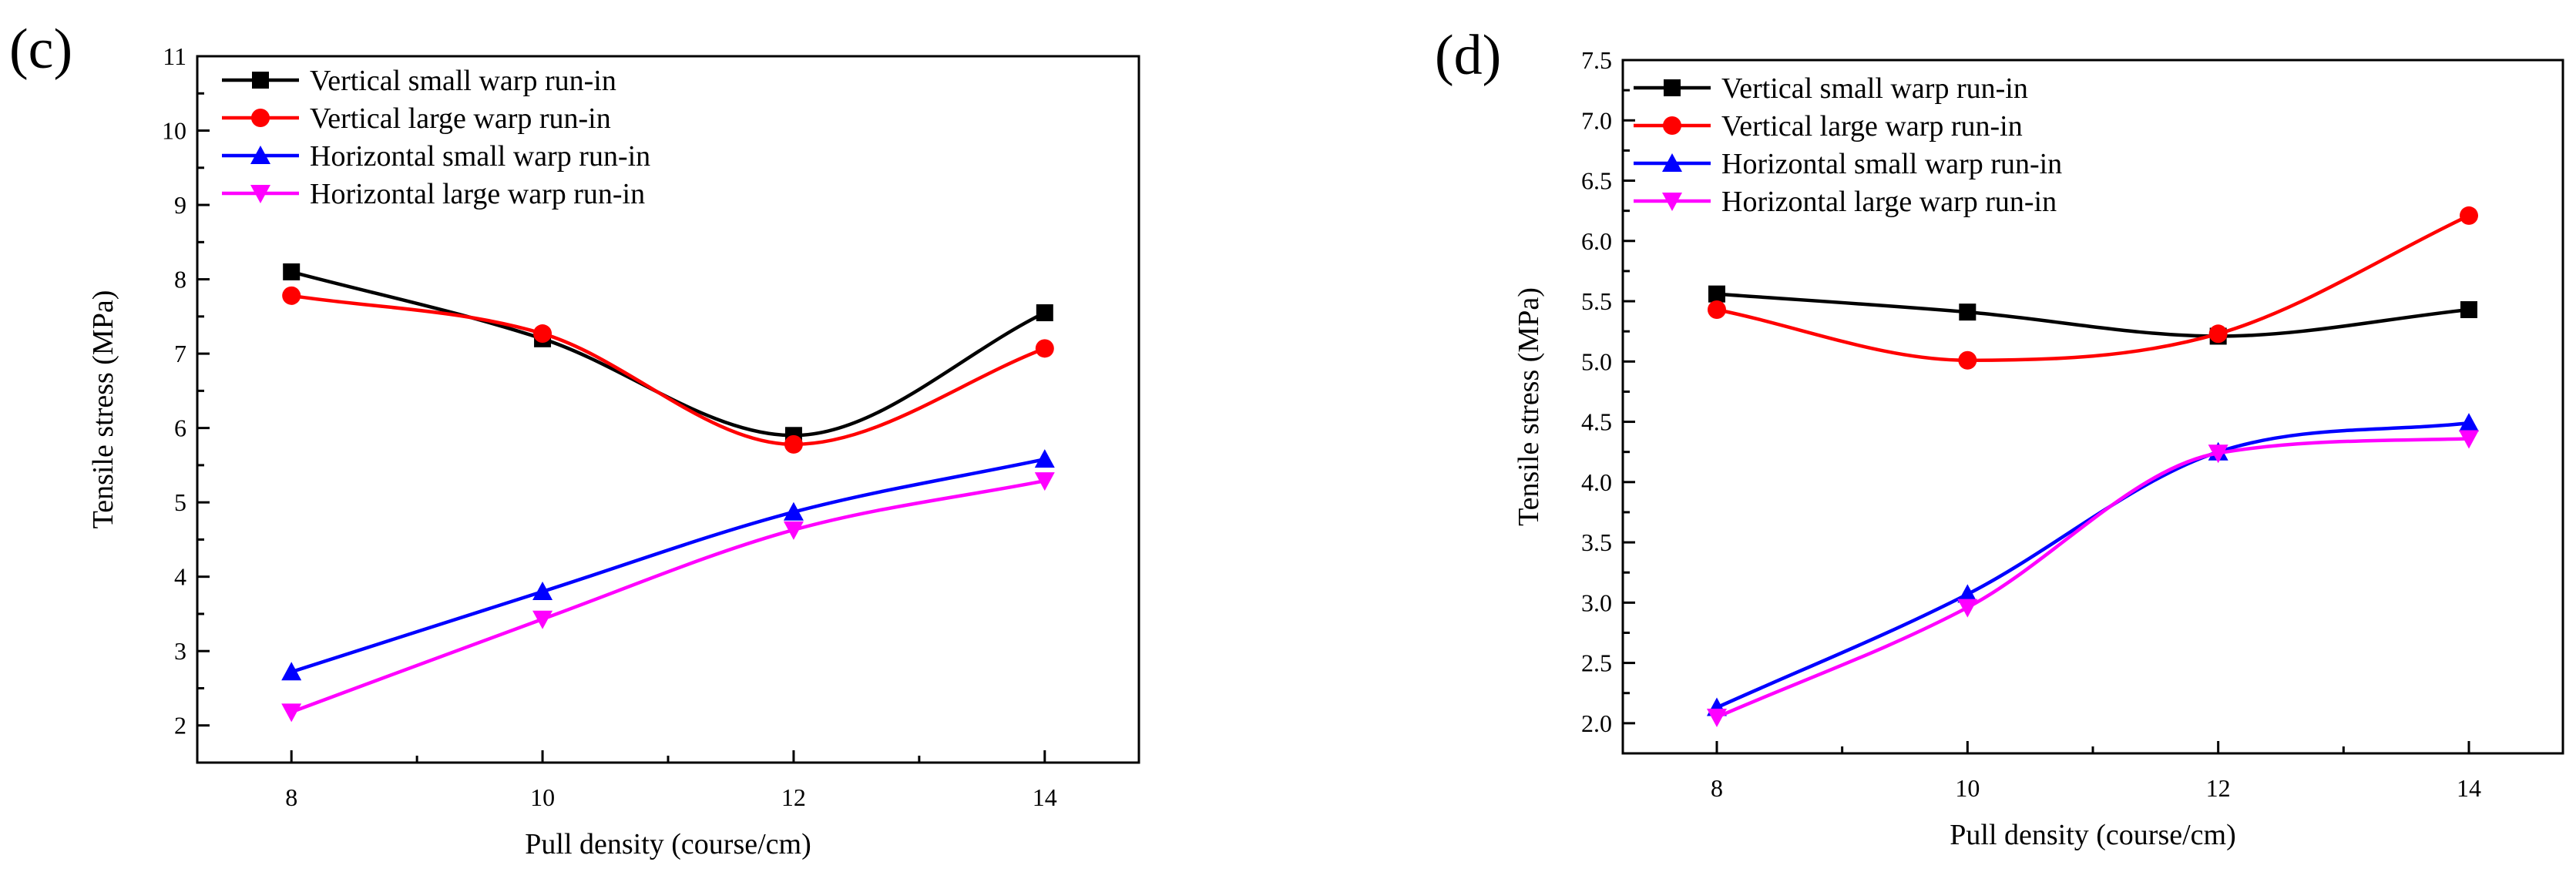 Image resolution: width=2576 pixels, height=882 pixels. What do you see at coordinates (1596, 602) in the screenshot?
I see `y-tick-label: 3.0` at bounding box center [1596, 602].